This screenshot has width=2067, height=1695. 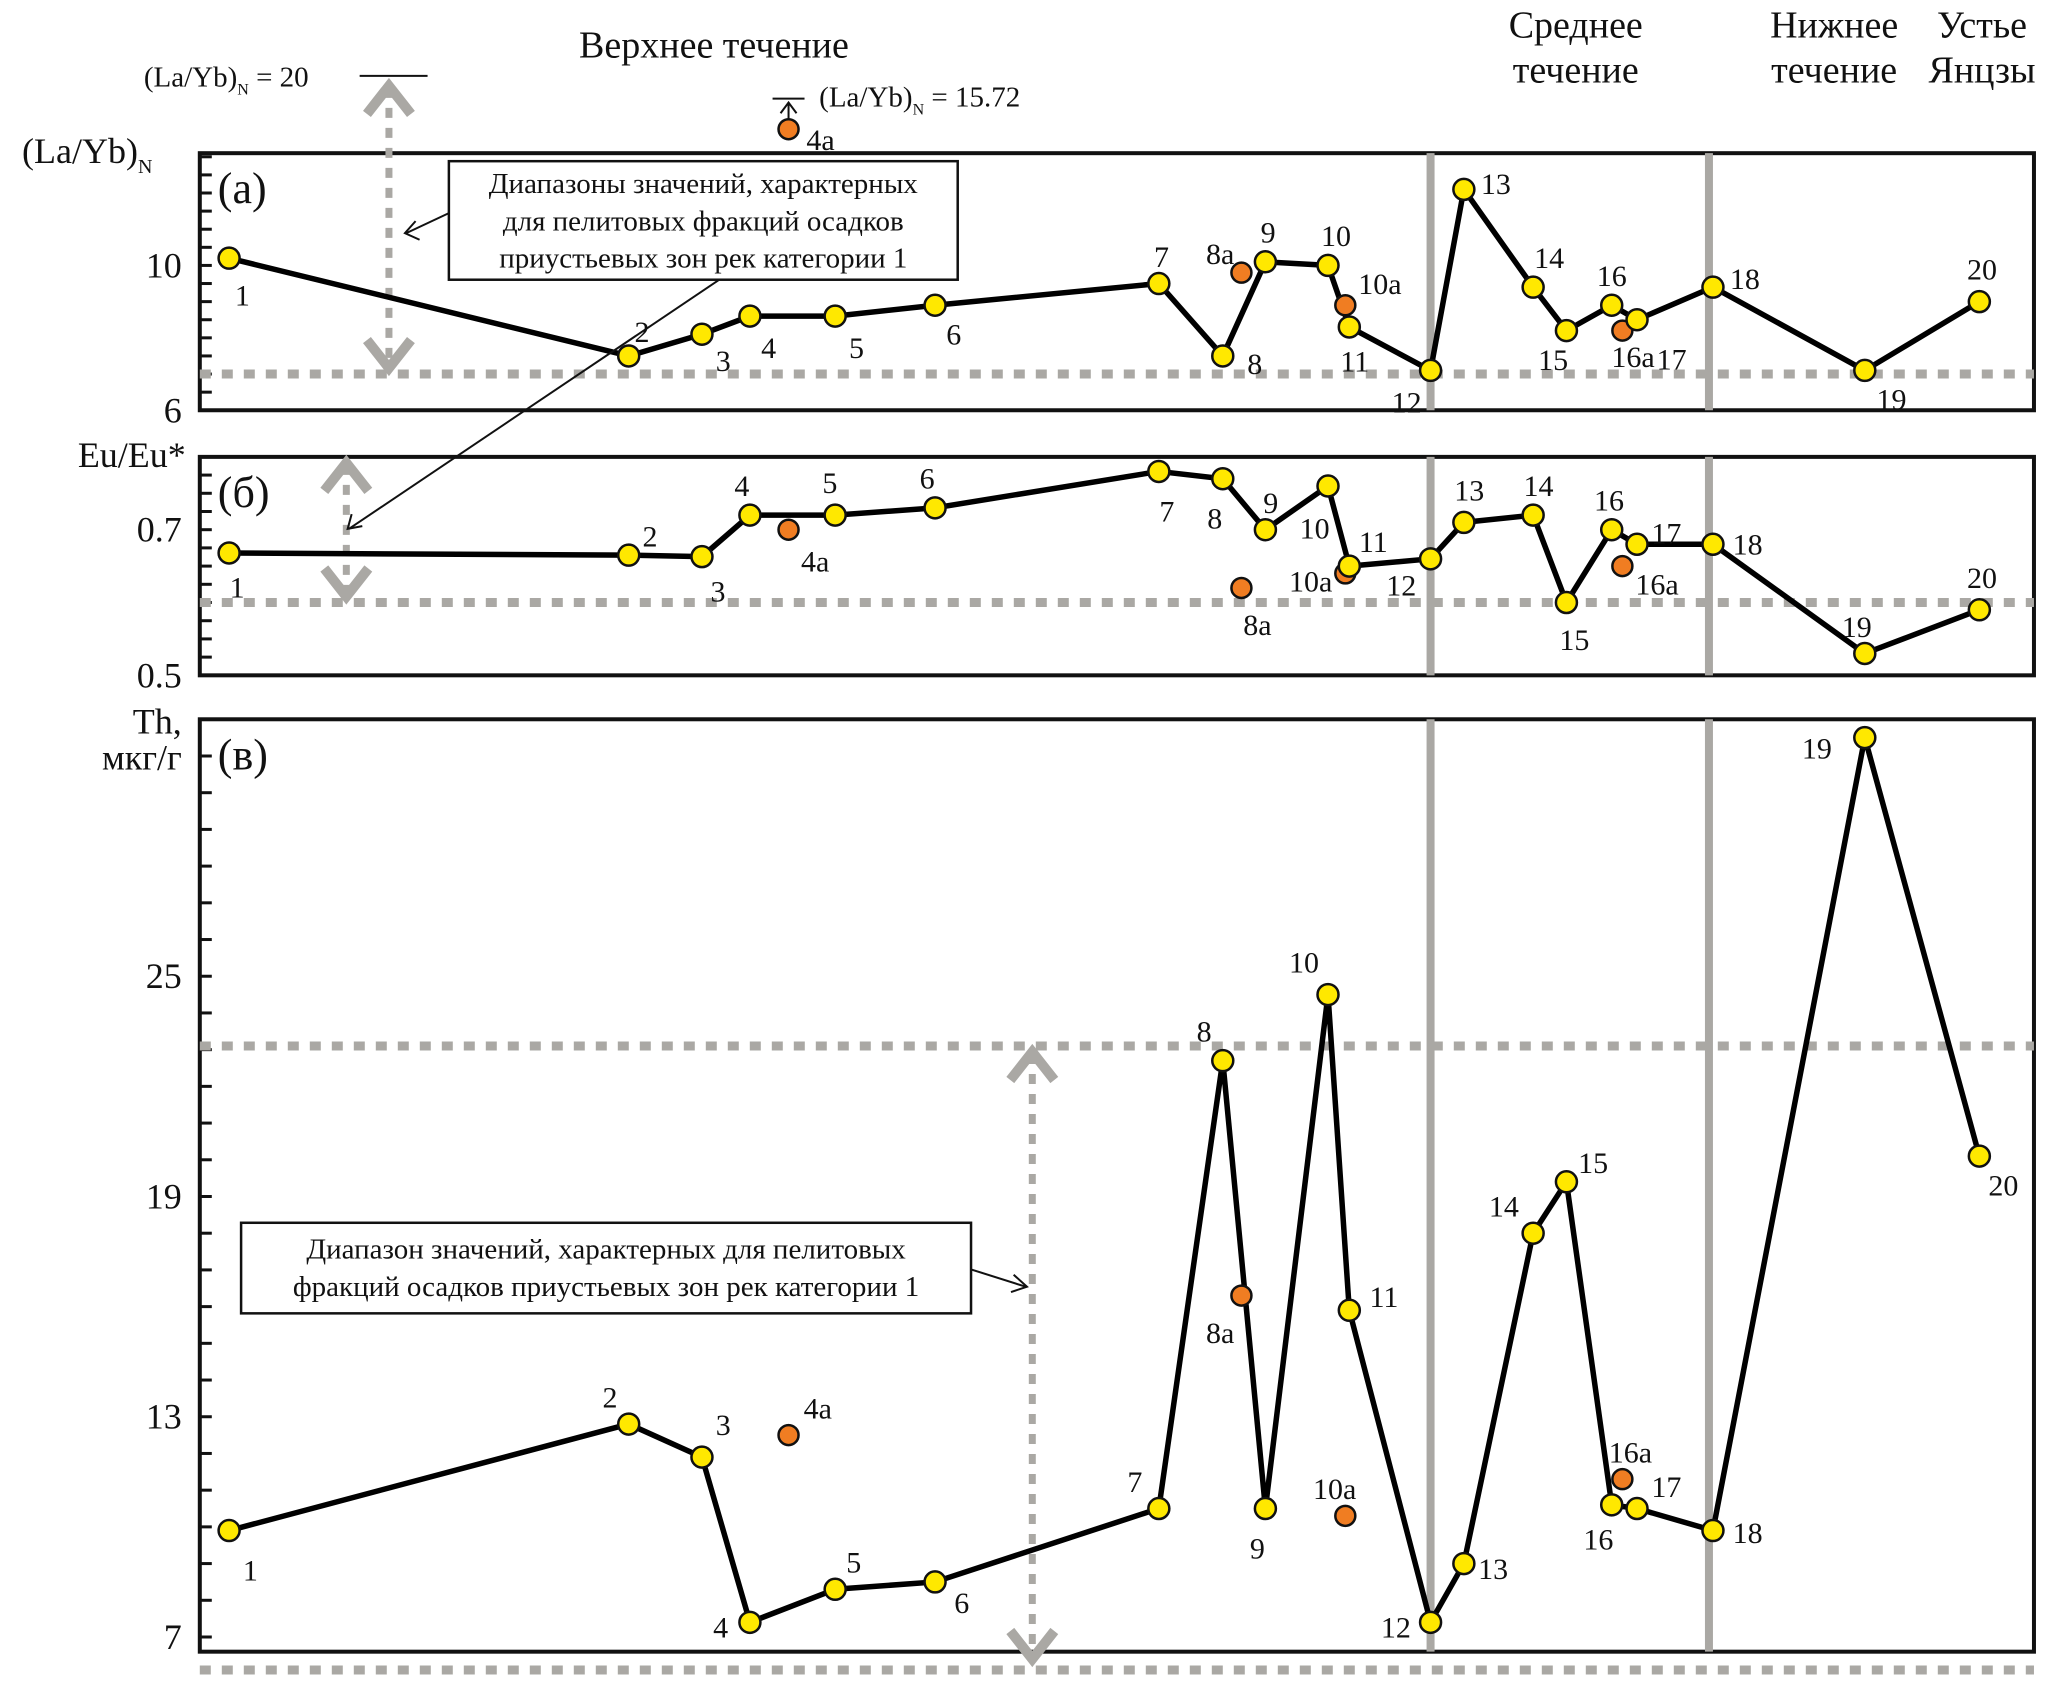 I want to click on data-point-label: 2, so click(x=610, y=1397).